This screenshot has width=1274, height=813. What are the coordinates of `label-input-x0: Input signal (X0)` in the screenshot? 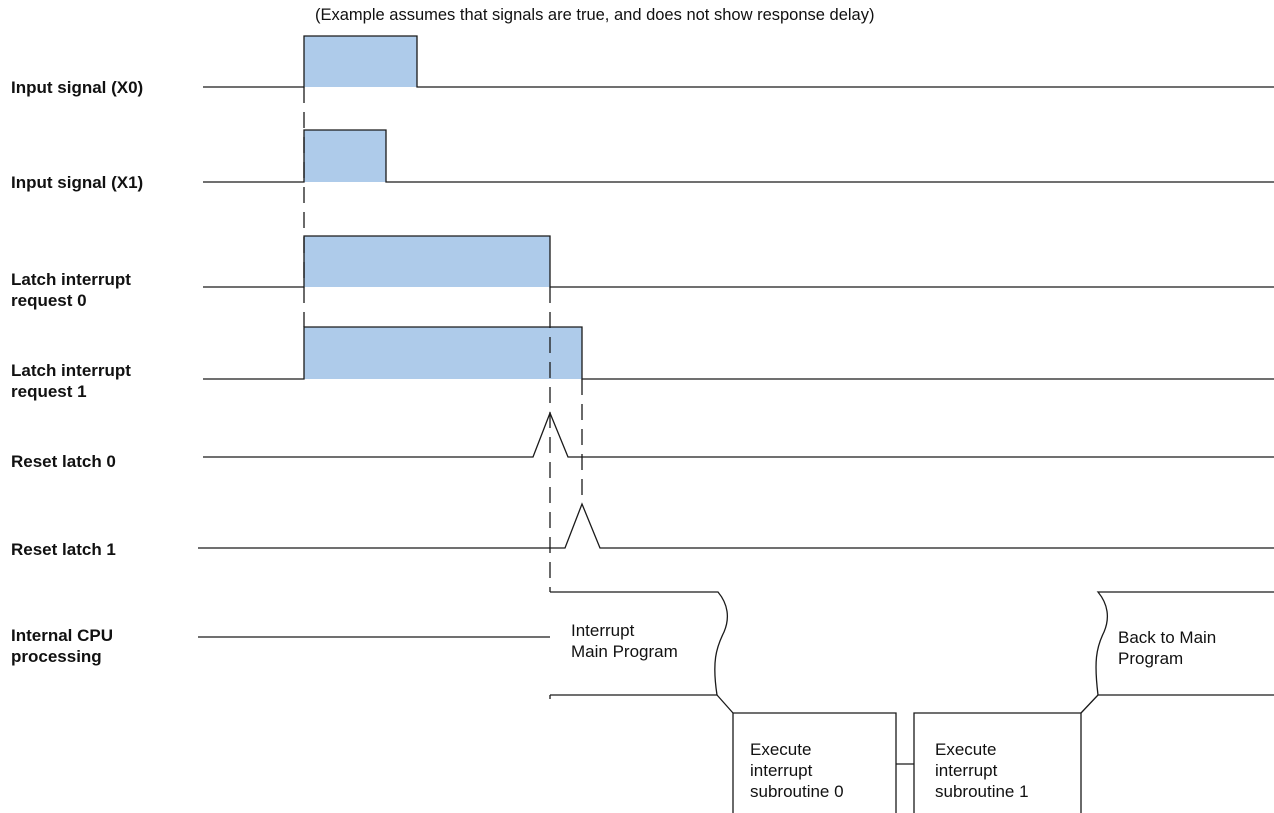 It's located at (77, 87).